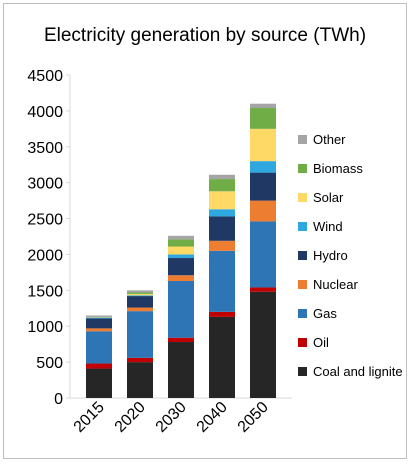  I want to click on bar-segment-biomass-2030, so click(181, 243).